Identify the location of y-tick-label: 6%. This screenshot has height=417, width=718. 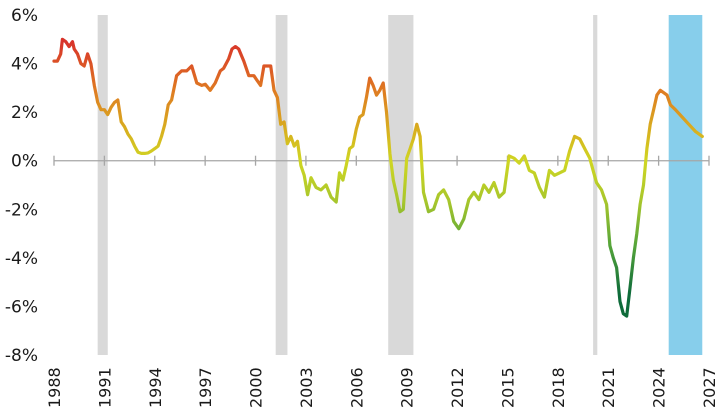
(24, 16).